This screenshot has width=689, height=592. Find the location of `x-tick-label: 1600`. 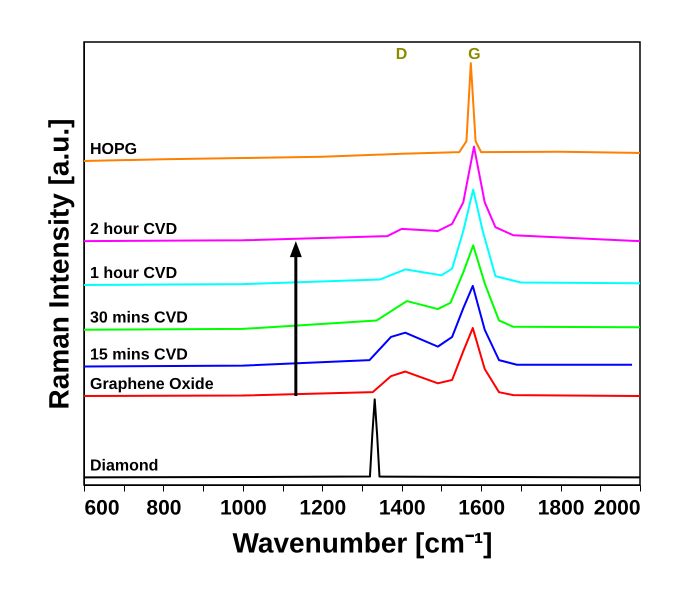

x-tick-label: 1600 is located at coordinates (481, 508).